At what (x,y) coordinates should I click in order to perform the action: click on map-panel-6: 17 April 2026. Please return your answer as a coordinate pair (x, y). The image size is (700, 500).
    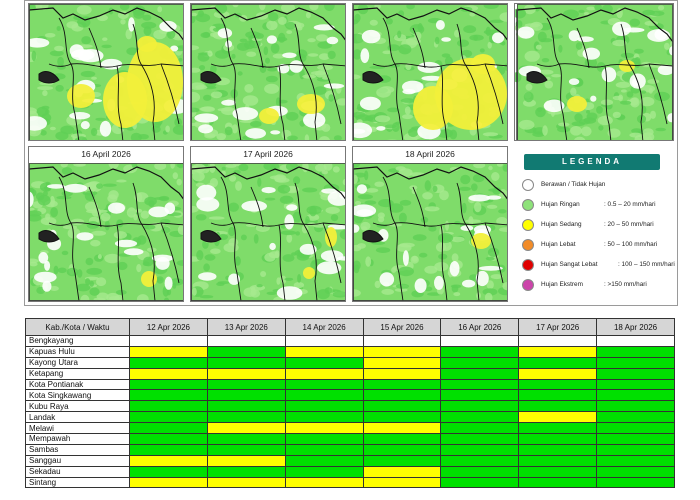
    Looking at the image, I should click on (268, 224).